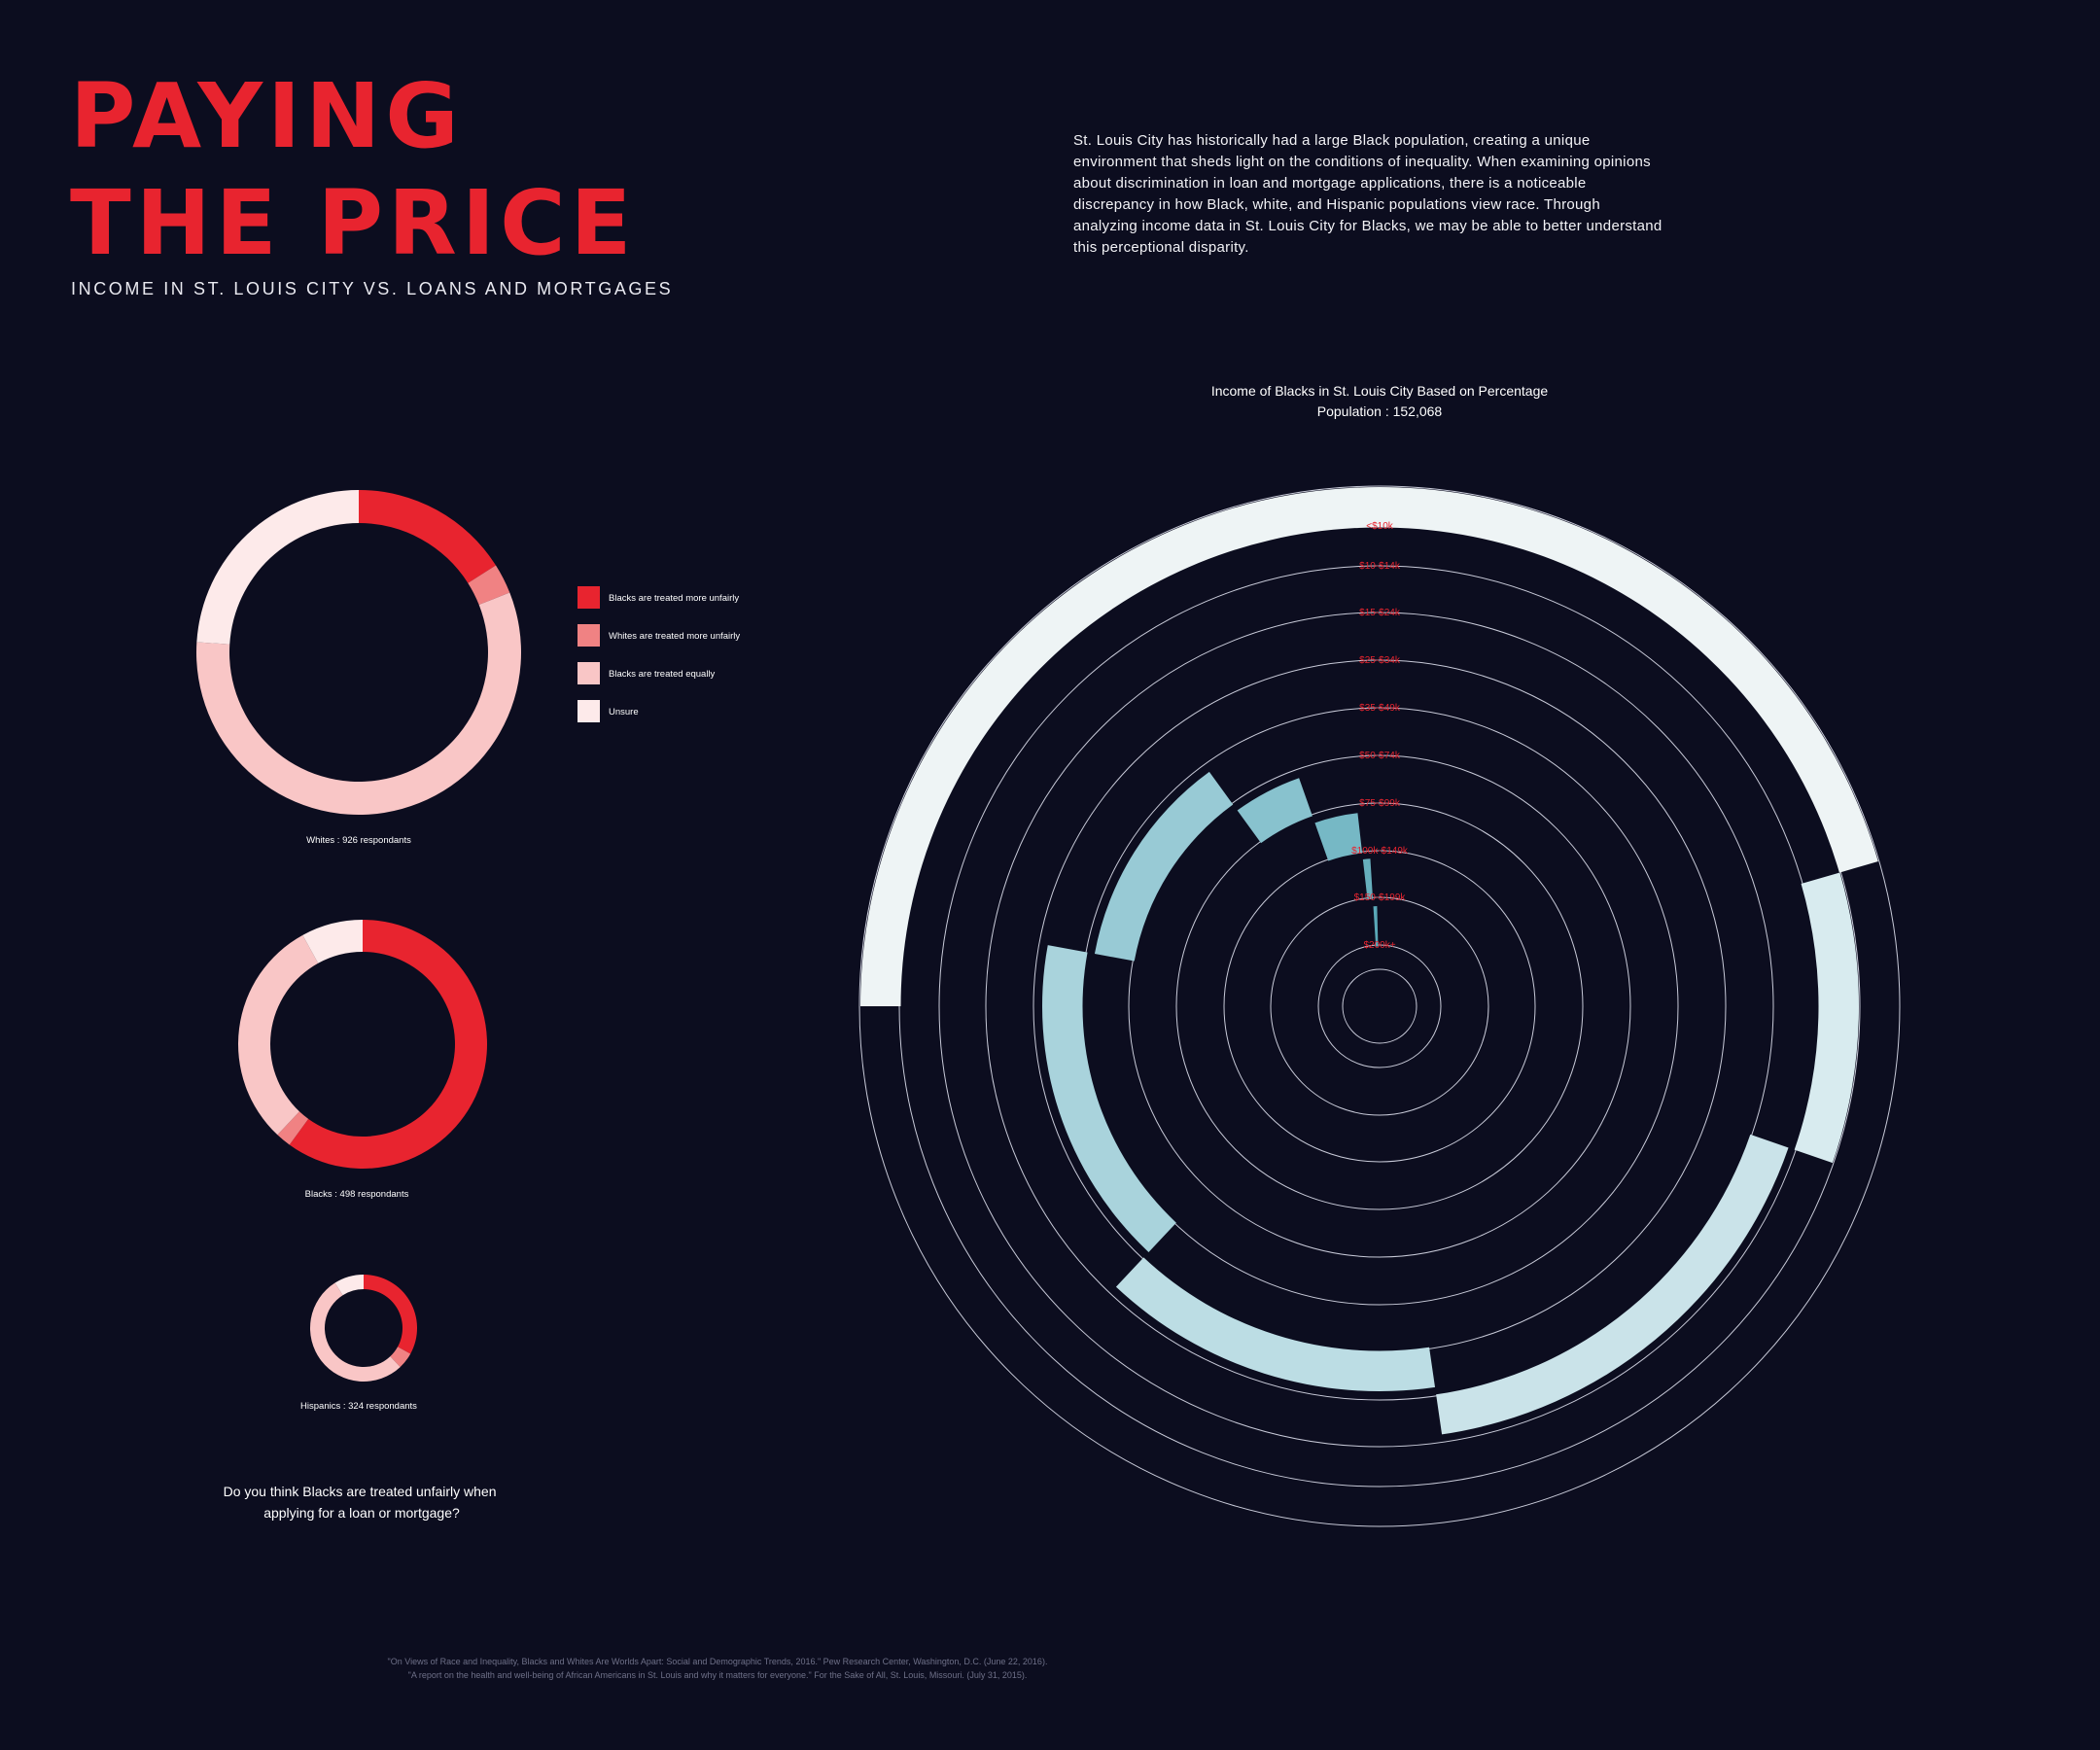 The width and height of the screenshot is (2100, 1750). Describe the element at coordinates (1380, 526) in the screenshot. I see `radial-tick-label: <$10k` at that location.